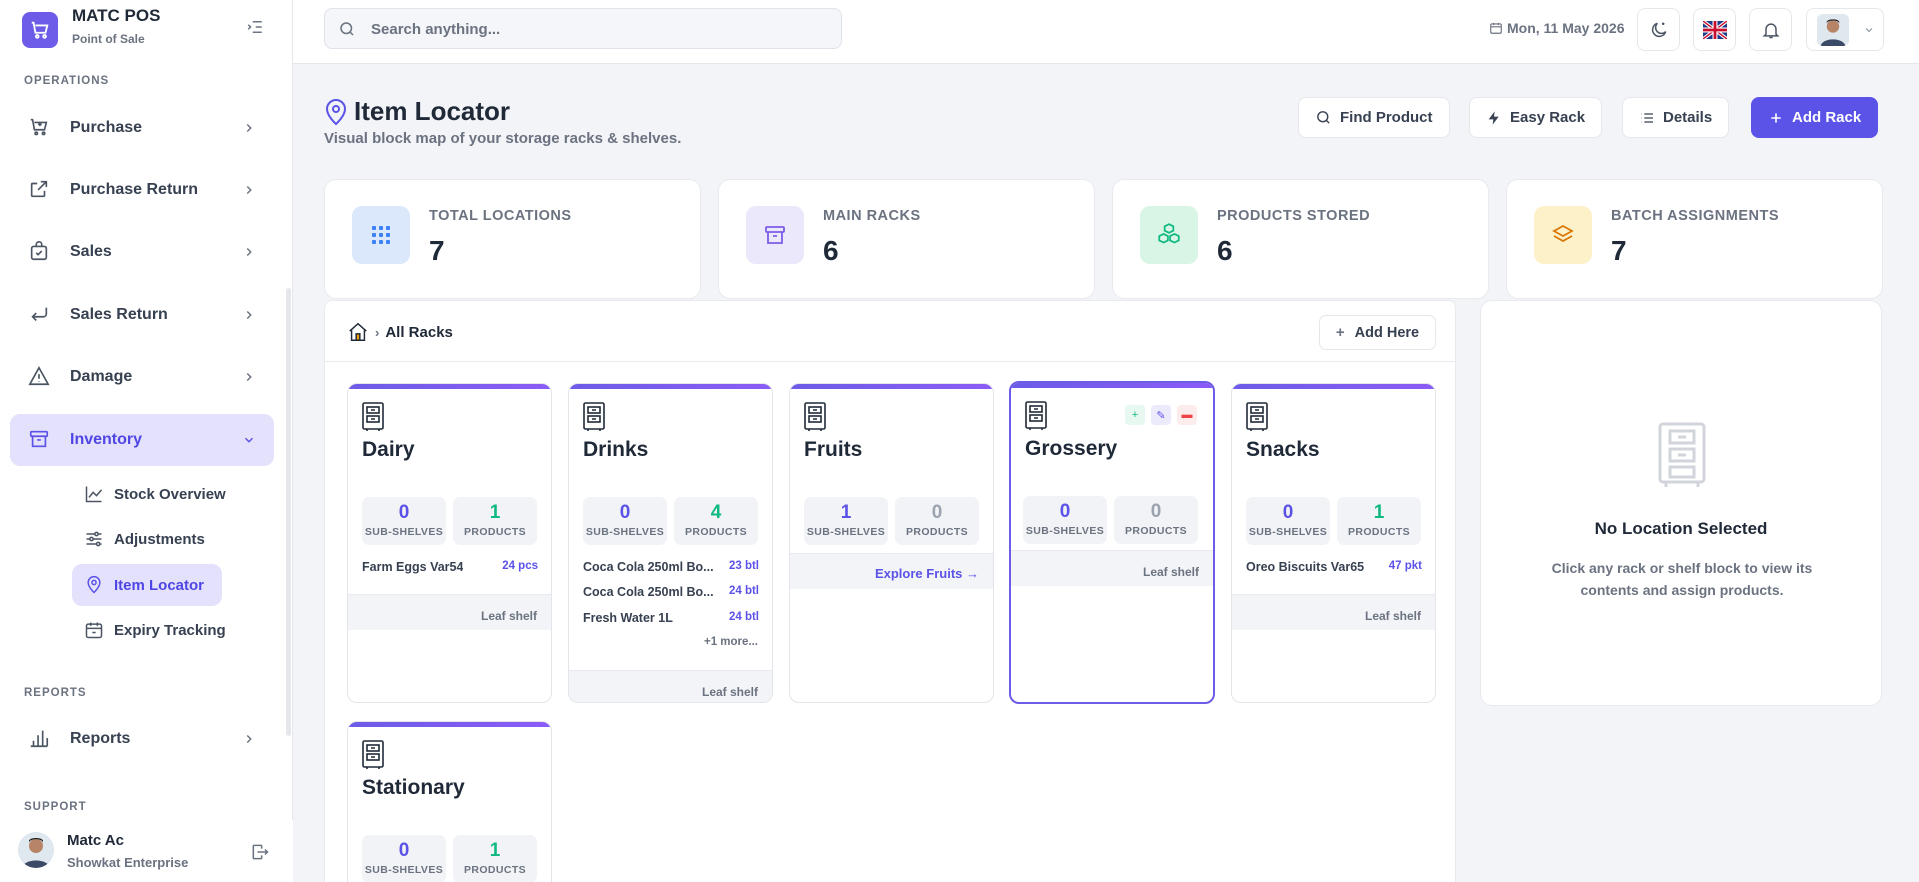  I want to click on sidebar-item-sales-return: Sales Return, so click(142, 315).